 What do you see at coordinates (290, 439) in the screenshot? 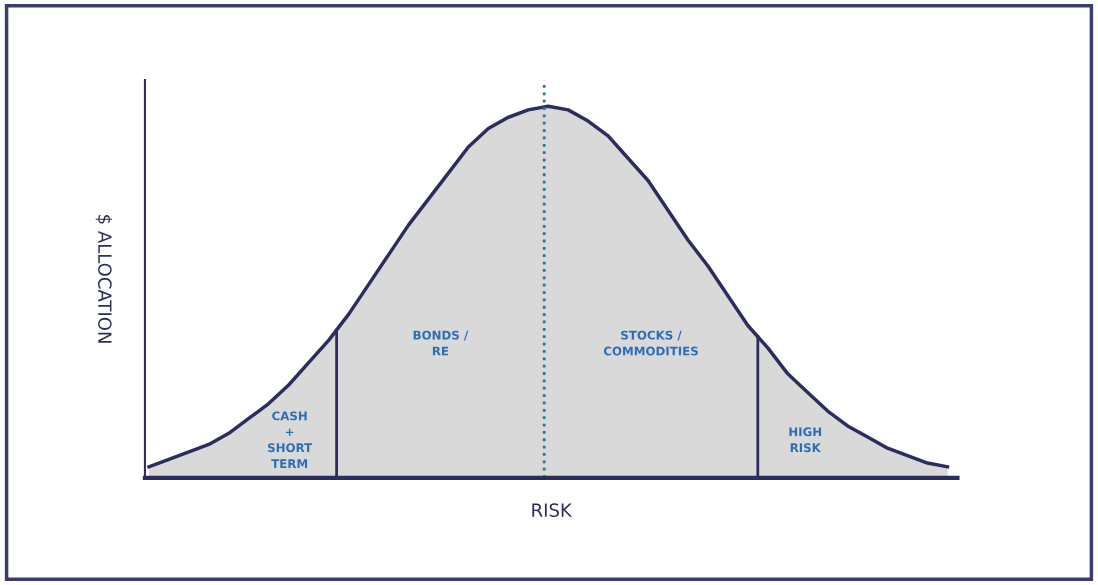
I see `annotation: CASH + SHORT TERM` at bounding box center [290, 439].